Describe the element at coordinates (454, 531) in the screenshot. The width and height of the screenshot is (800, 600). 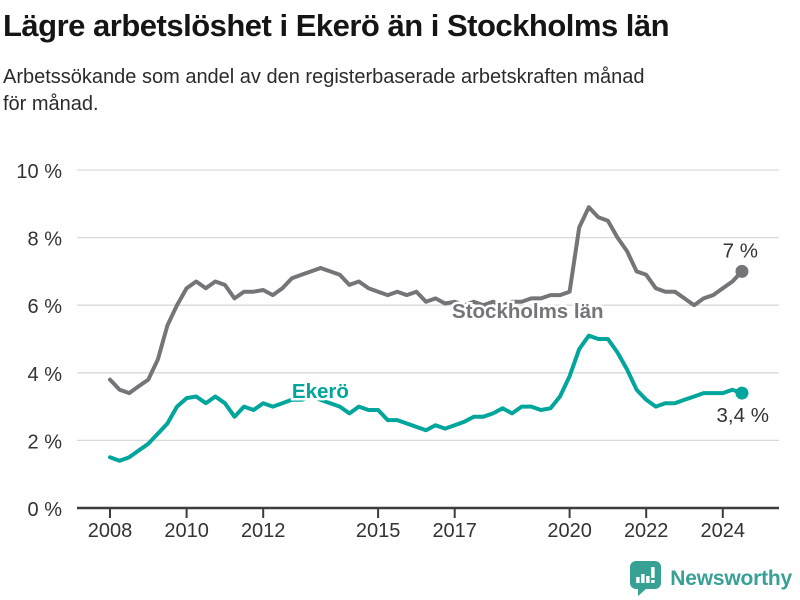
I see `x-tick-label-2017: 2017` at that location.